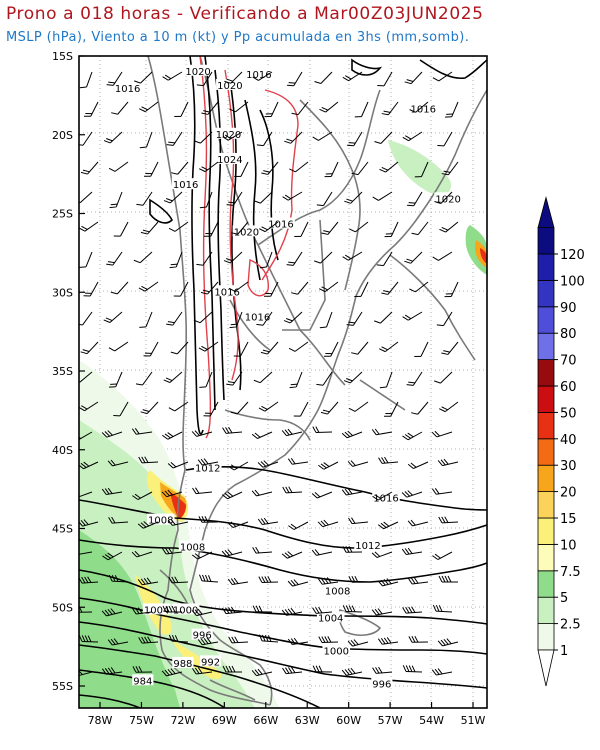 This screenshot has height=750, width=600. Describe the element at coordinates (568, 308) in the screenshot. I see `colorbar-label: 90` at that location.